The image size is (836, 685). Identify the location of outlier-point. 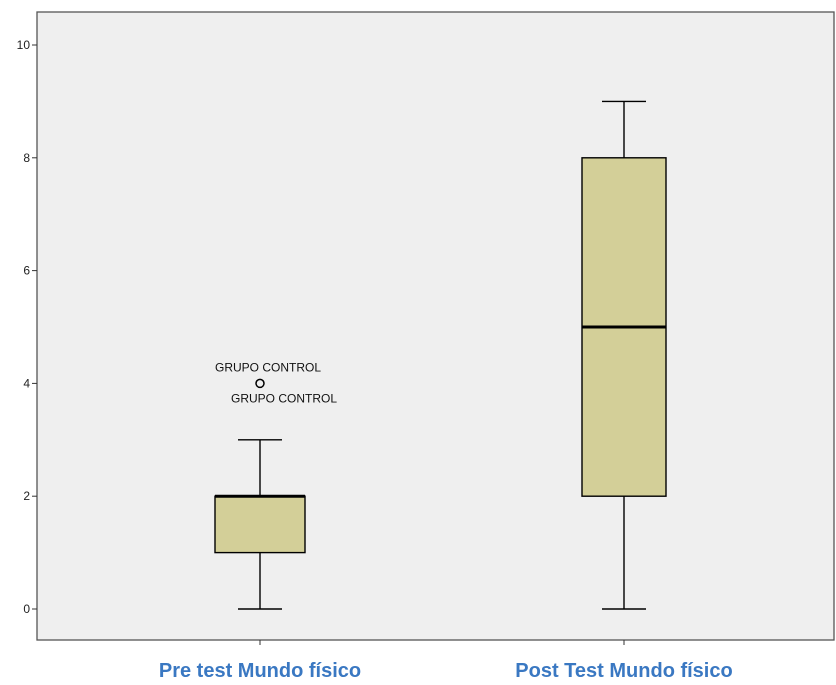
(260, 383).